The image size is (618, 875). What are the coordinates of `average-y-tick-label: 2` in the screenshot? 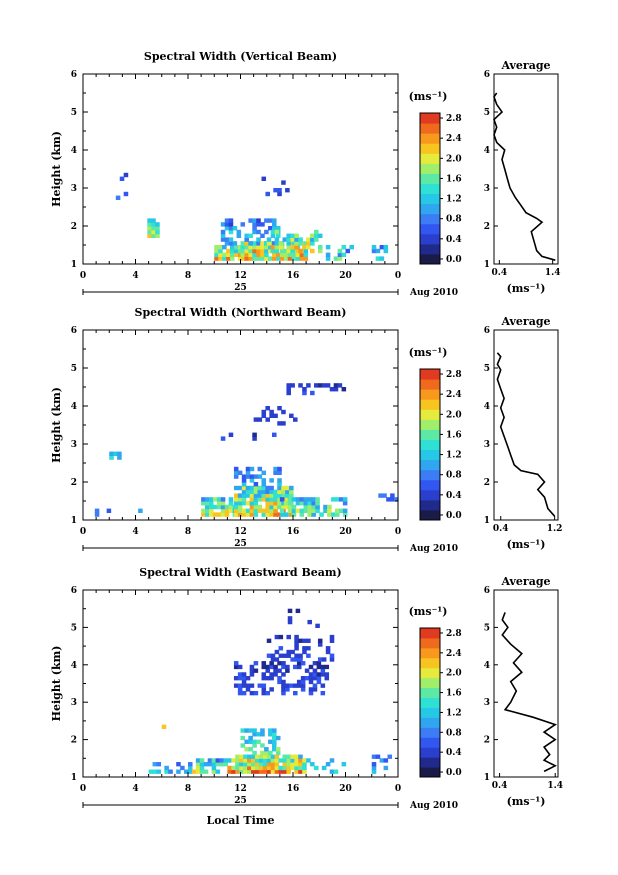 It's located at (487, 741).